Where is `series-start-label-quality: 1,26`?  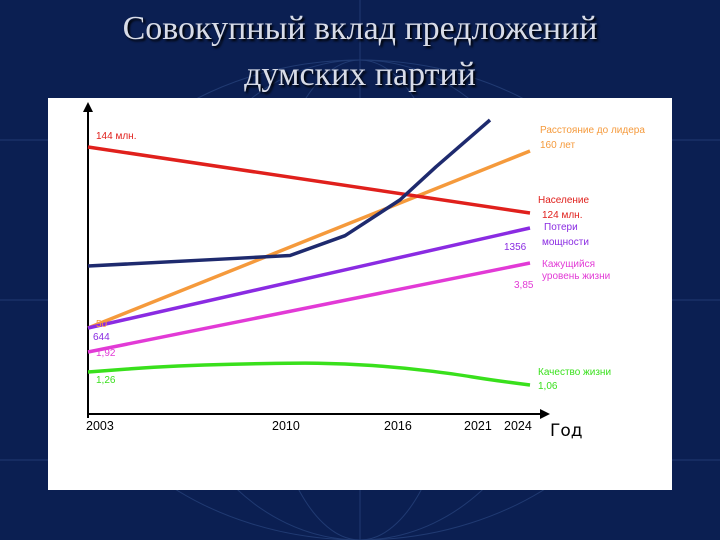
series-start-label-quality: 1,26 is located at coordinates (106, 380).